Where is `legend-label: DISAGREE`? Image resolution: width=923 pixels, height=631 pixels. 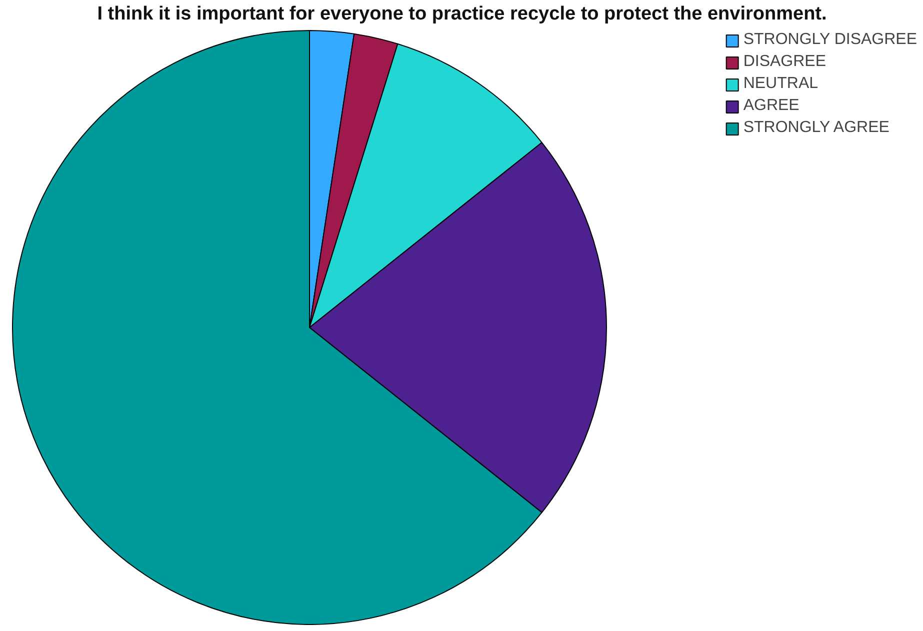 legend-label: DISAGREE is located at coordinates (784, 62).